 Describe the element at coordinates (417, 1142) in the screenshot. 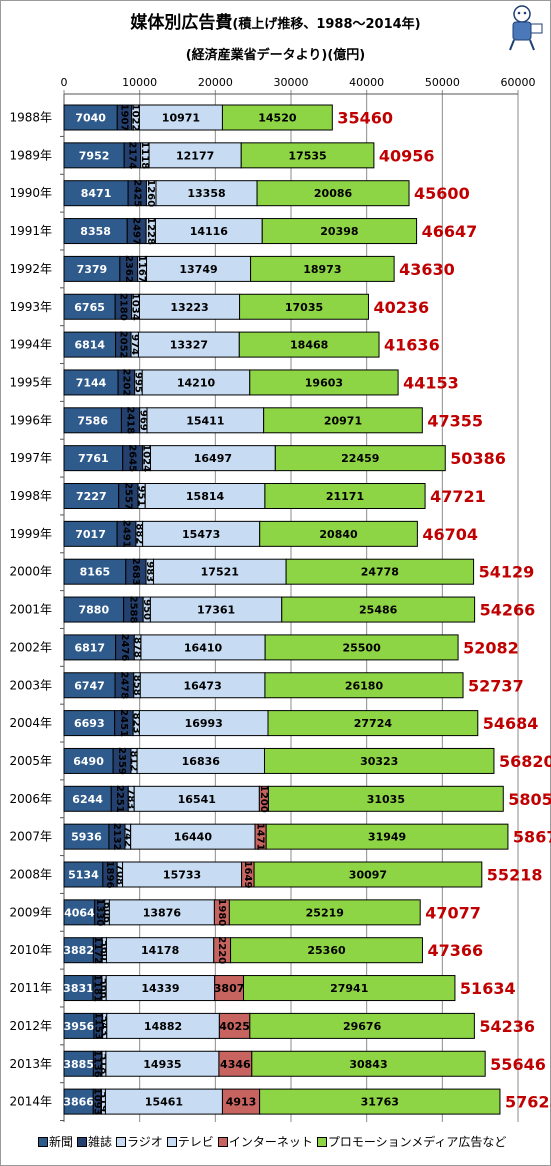

I see `legend-label: プロモーションメディア広告など` at that location.